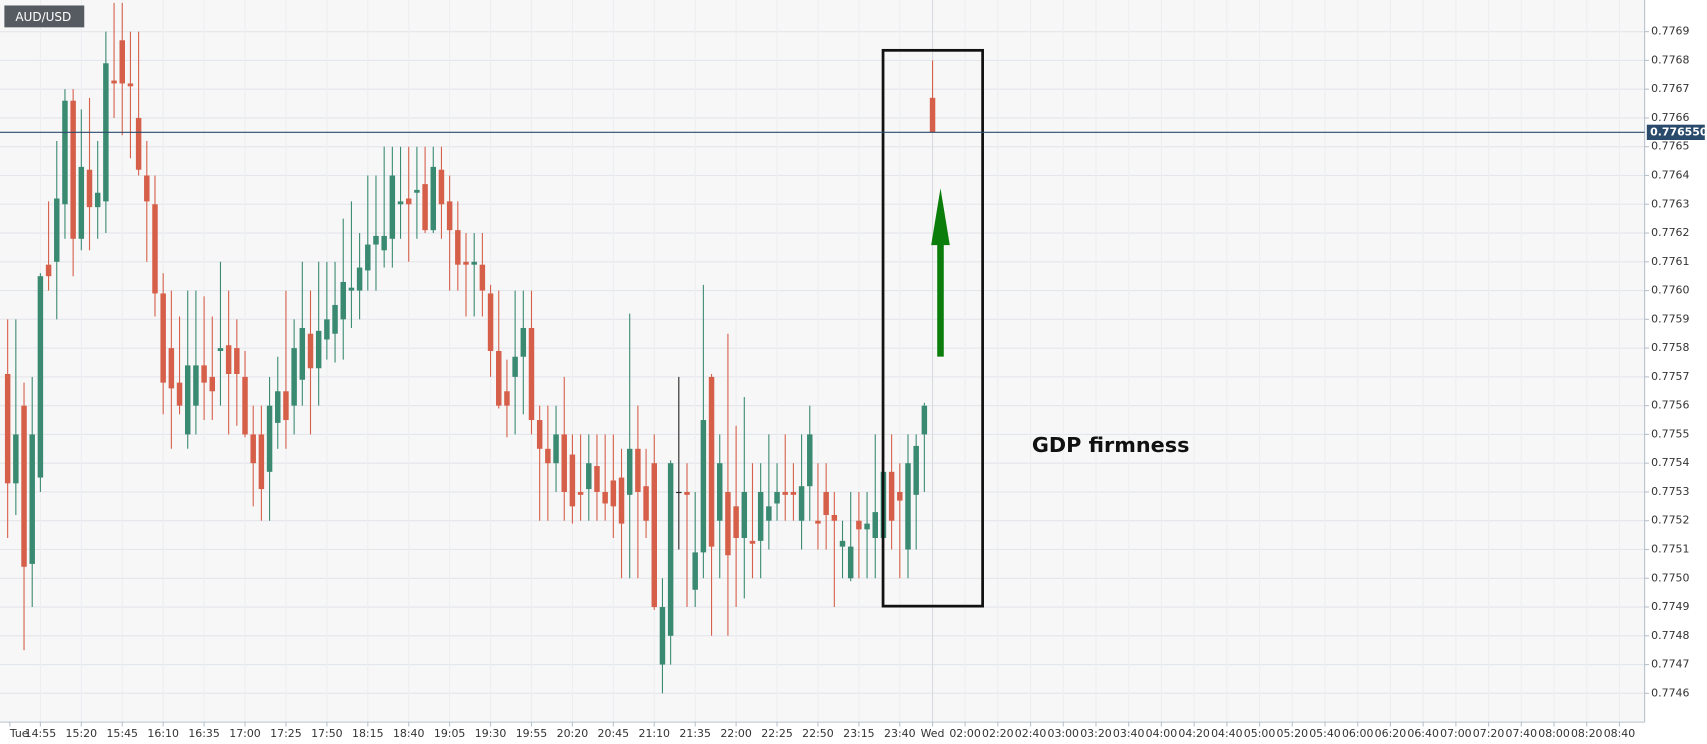 The height and width of the screenshot is (744, 1707). I want to click on x-tick-label: 04:00, so click(1162, 733).